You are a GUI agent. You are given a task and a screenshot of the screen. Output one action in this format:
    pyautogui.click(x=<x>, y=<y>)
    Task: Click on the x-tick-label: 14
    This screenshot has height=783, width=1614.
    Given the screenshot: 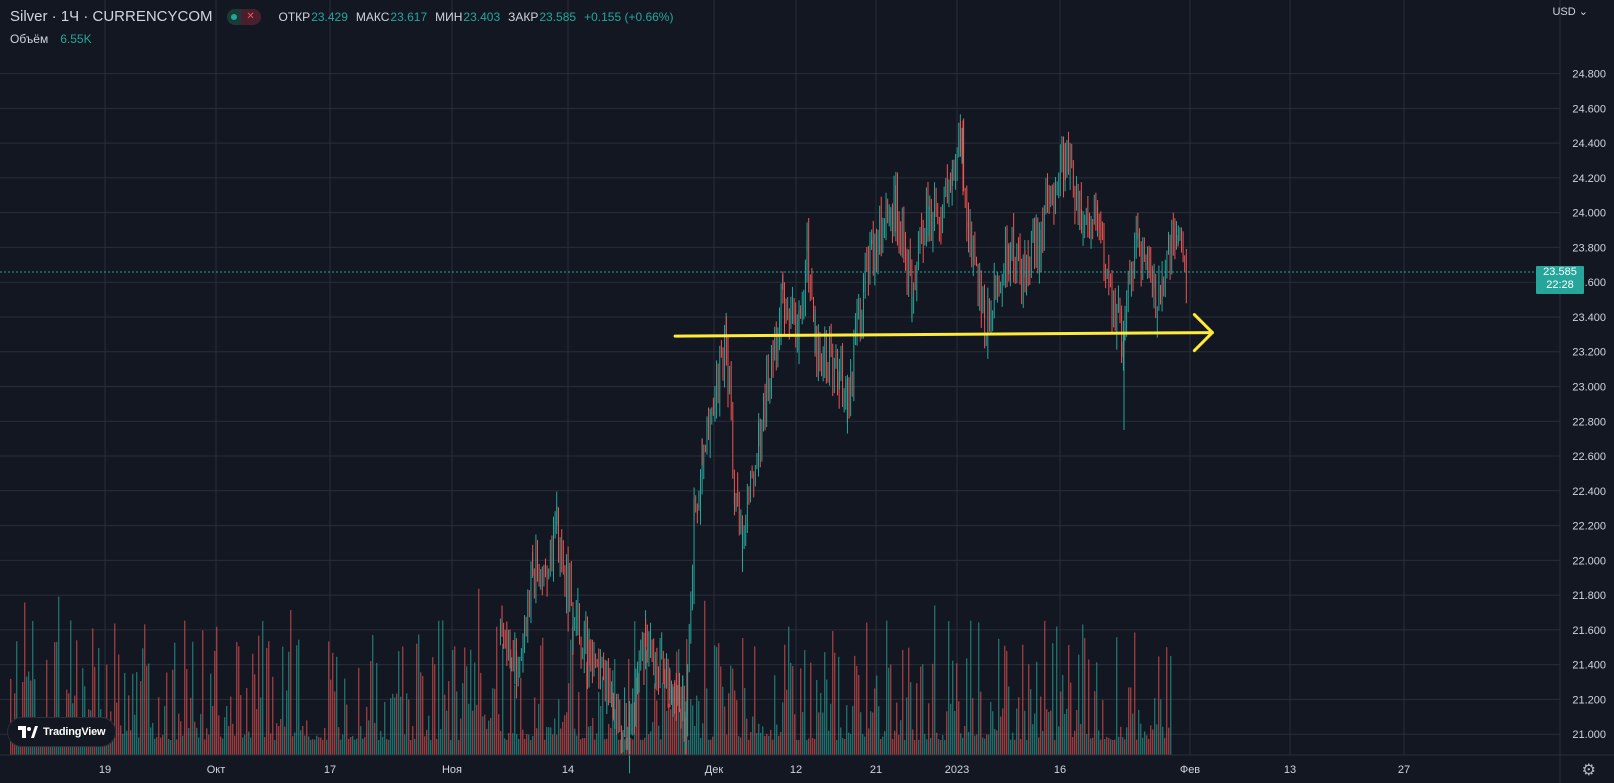 What is the action you would take?
    pyautogui.click(x=568, y=770)
    